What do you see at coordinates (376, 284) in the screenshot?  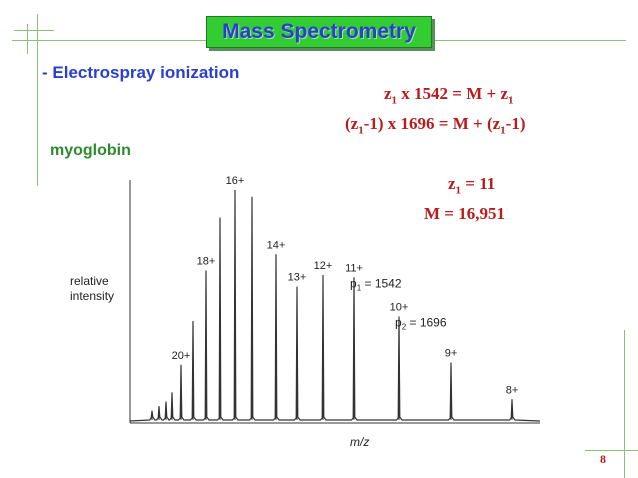 I see `peak-annotation: p1 = 1542` at bounding box center [376, 284].